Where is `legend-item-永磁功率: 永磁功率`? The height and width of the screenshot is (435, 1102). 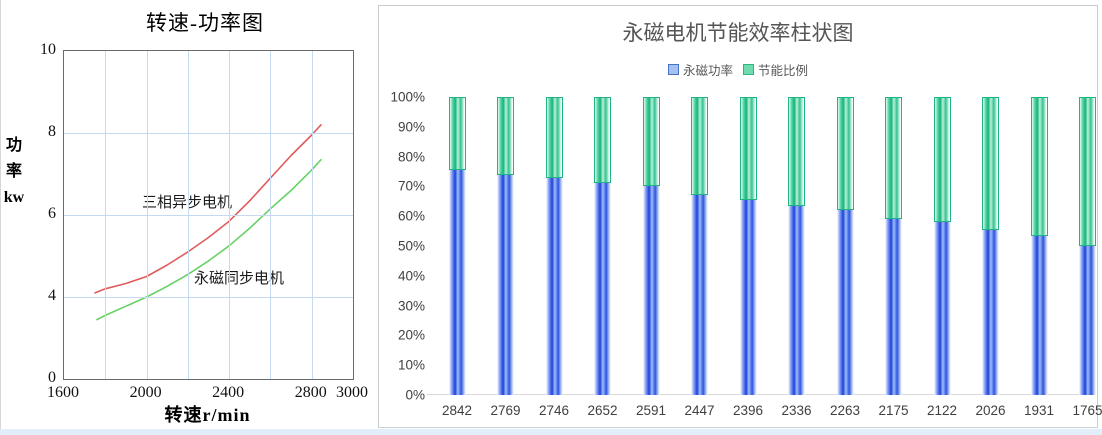 legend-item-永磁功率: 永磁功率 is located at coordinates (700, 69).